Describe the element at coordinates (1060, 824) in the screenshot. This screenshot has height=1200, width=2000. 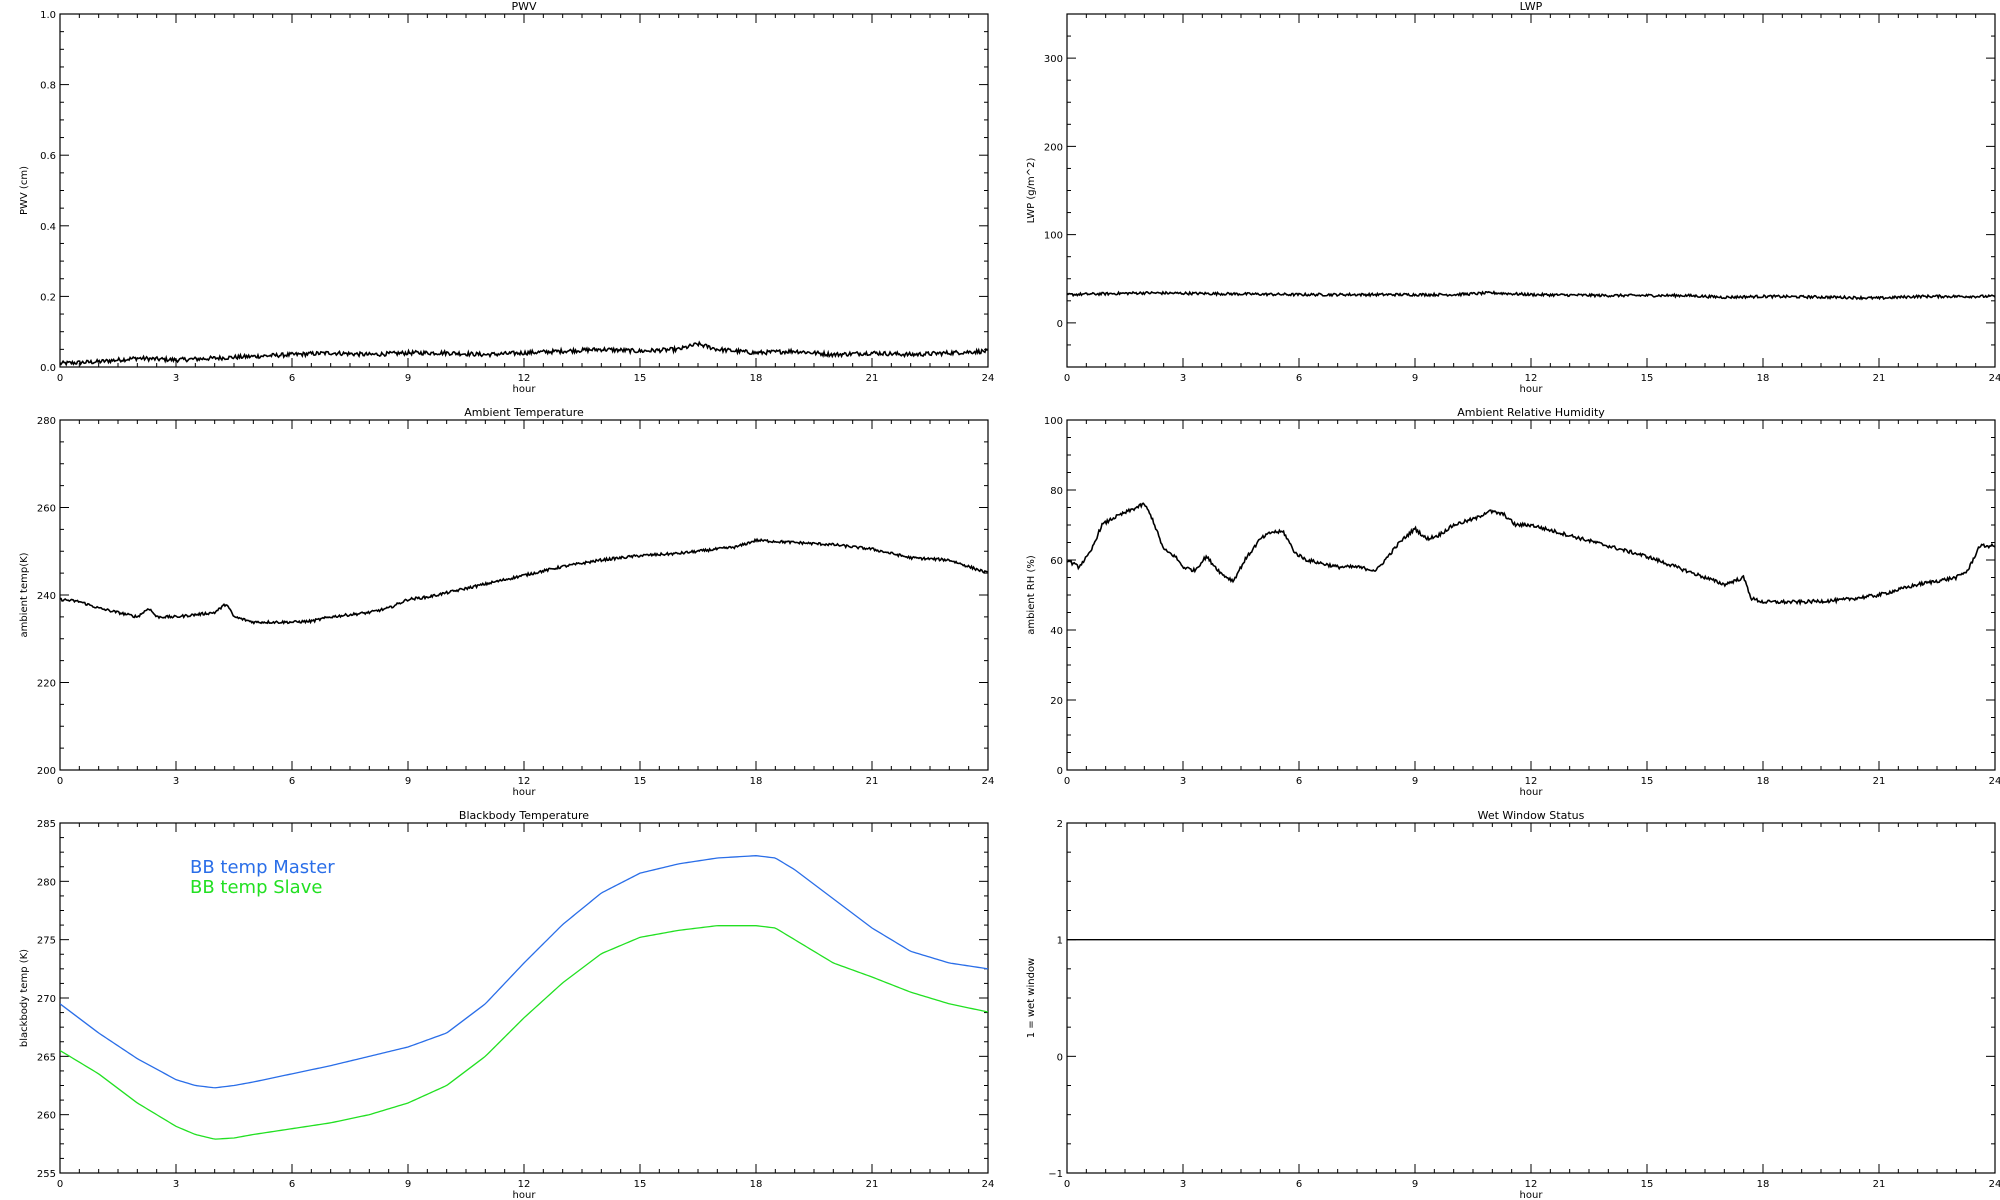
I see `y-tick-label: 2` at that location.